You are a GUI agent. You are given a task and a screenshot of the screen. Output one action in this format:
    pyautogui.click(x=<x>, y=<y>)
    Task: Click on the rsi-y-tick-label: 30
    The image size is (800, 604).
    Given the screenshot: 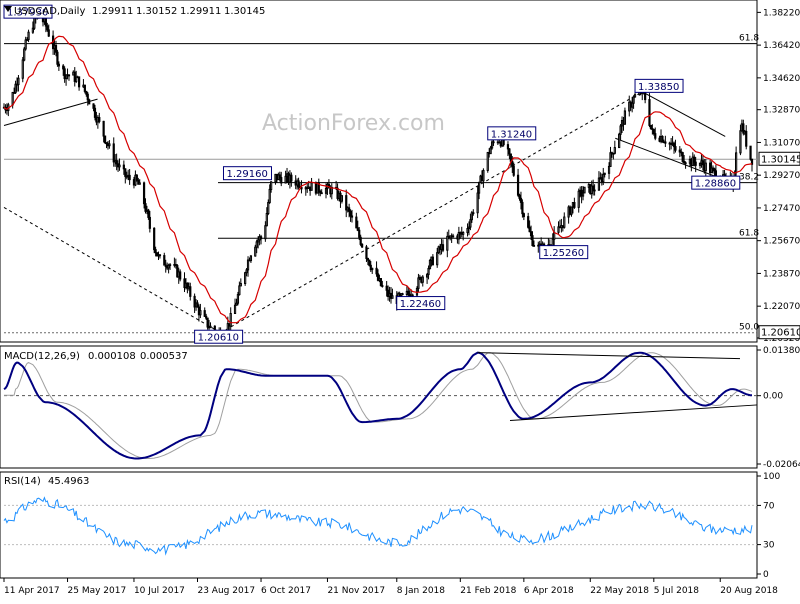 What is the action you would take?
    pyautogui.click(x=769, y=546)
    